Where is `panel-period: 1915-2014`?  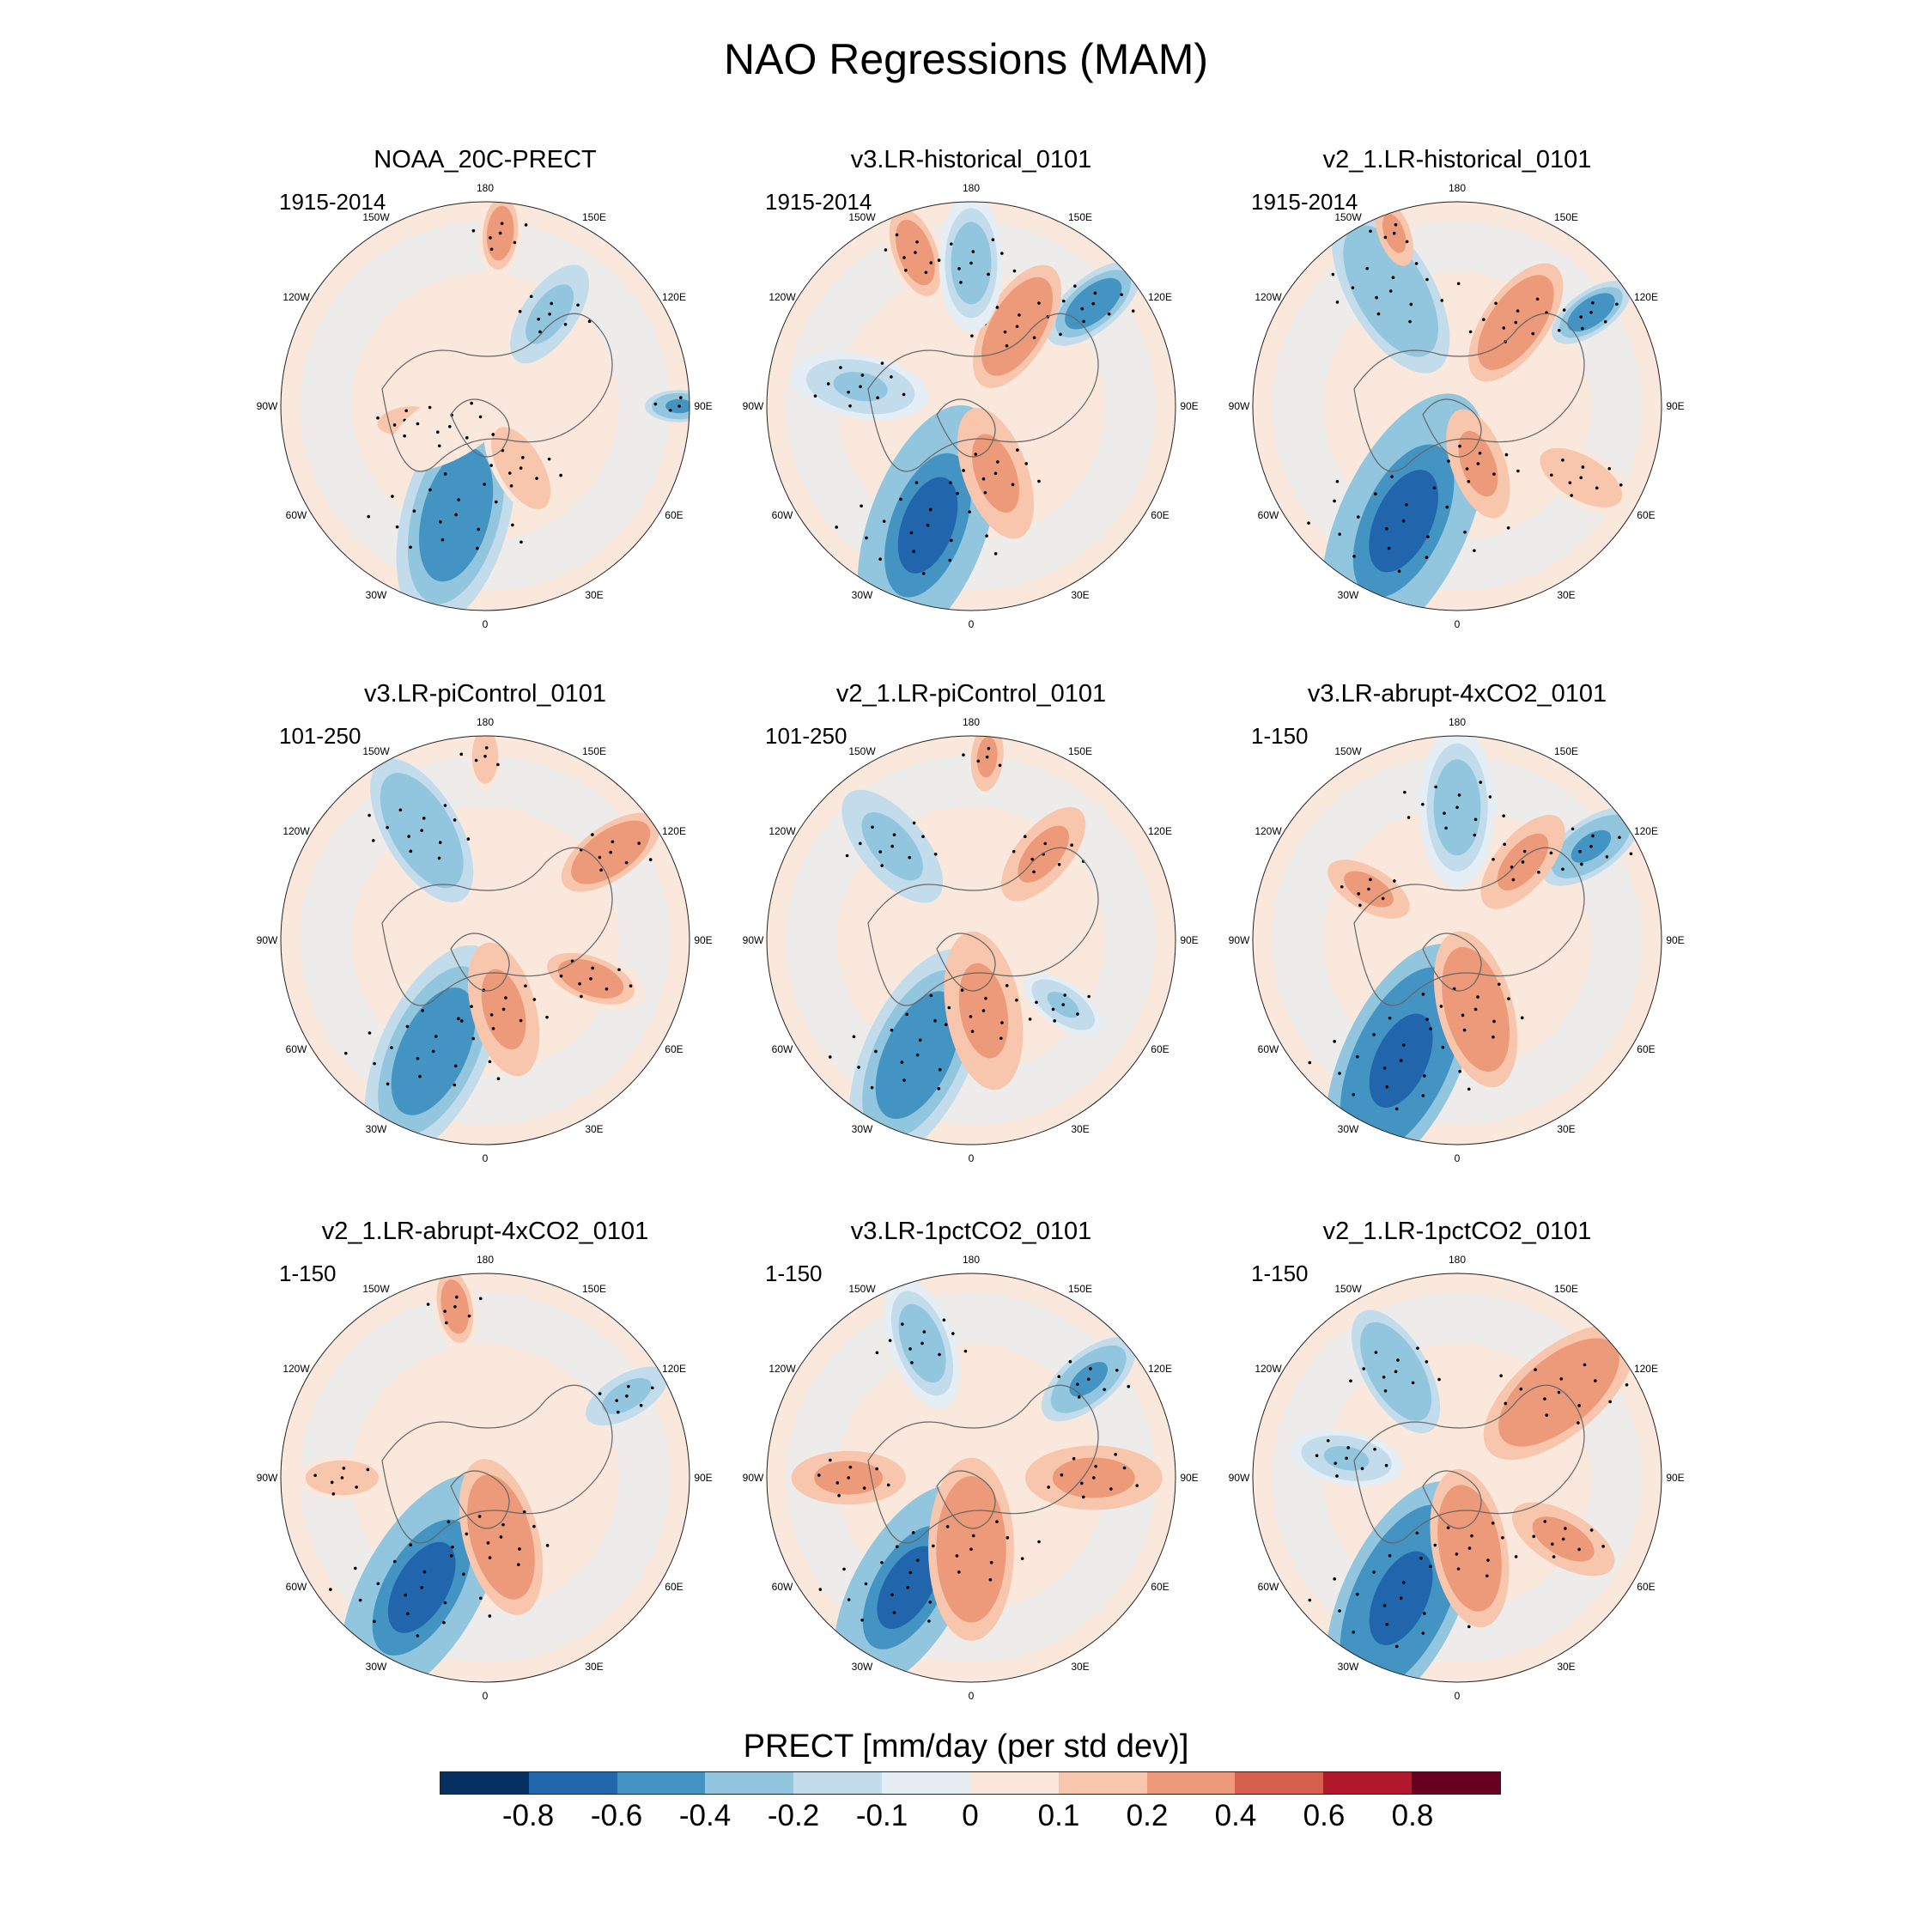 panel-period: 1915-2014 is located at coordinates (333, 202).